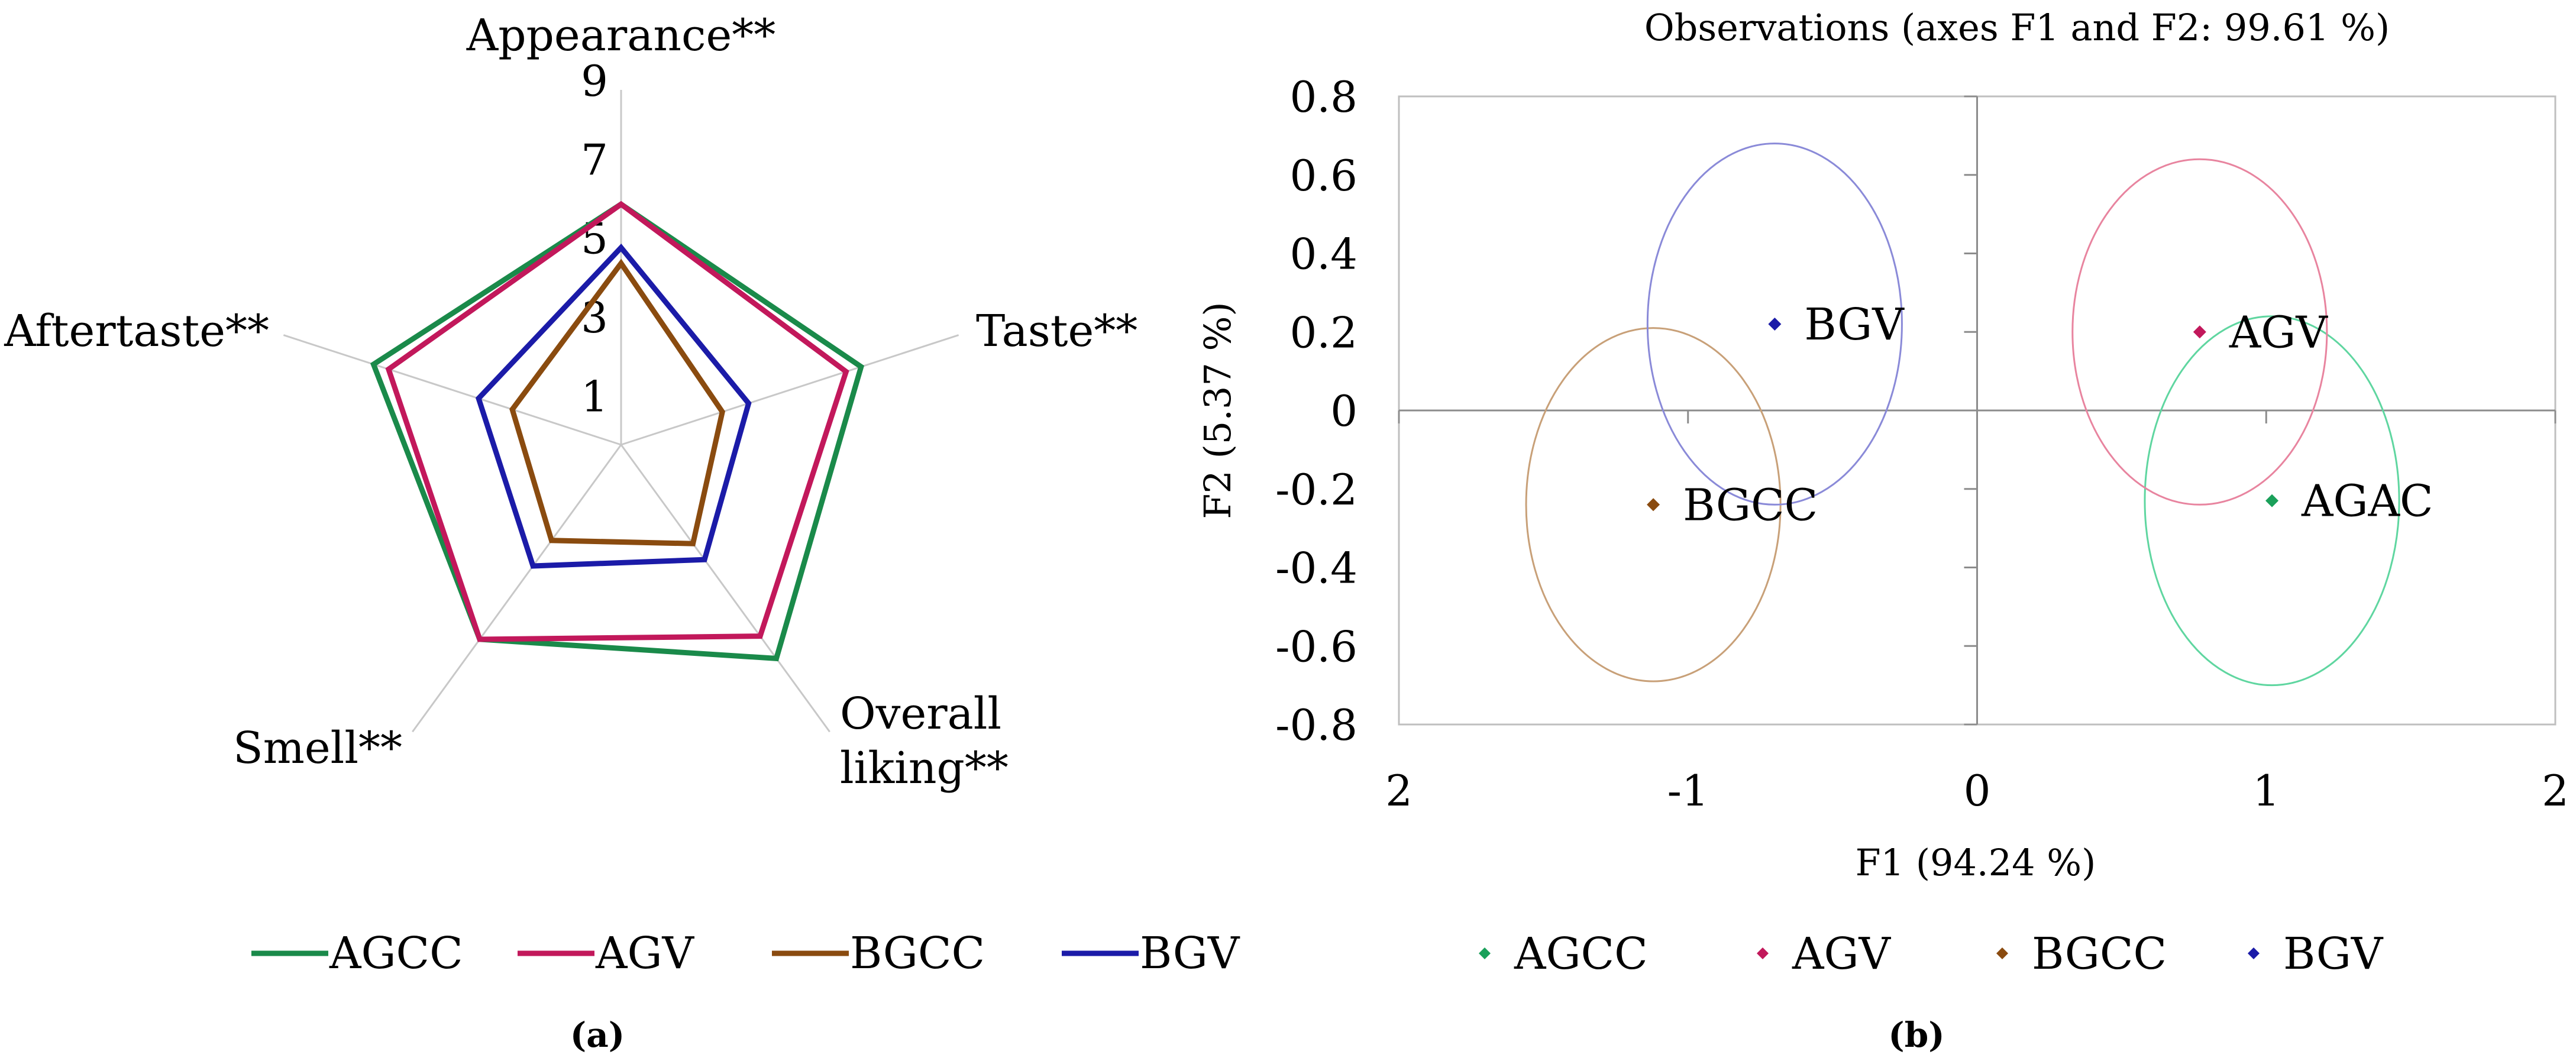 The height and width of the screenshot is (1061, 2576). Describe the element at coordinates (1316, 411) in the screenshot. I see `y-tick-labels: 0.8 0.6 0.4 0.2 0 -0.2 -0.4 -0.6 -0.8` at that location.